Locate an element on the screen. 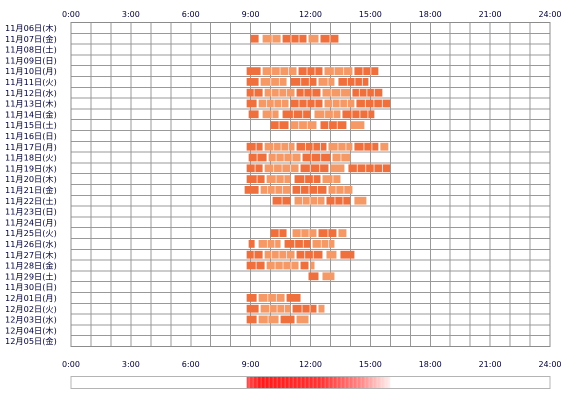 Image resolution: width=570 pixels, height=400 pixels. bottom-tick-label: 6:00 is located at coordinates (191, 364).